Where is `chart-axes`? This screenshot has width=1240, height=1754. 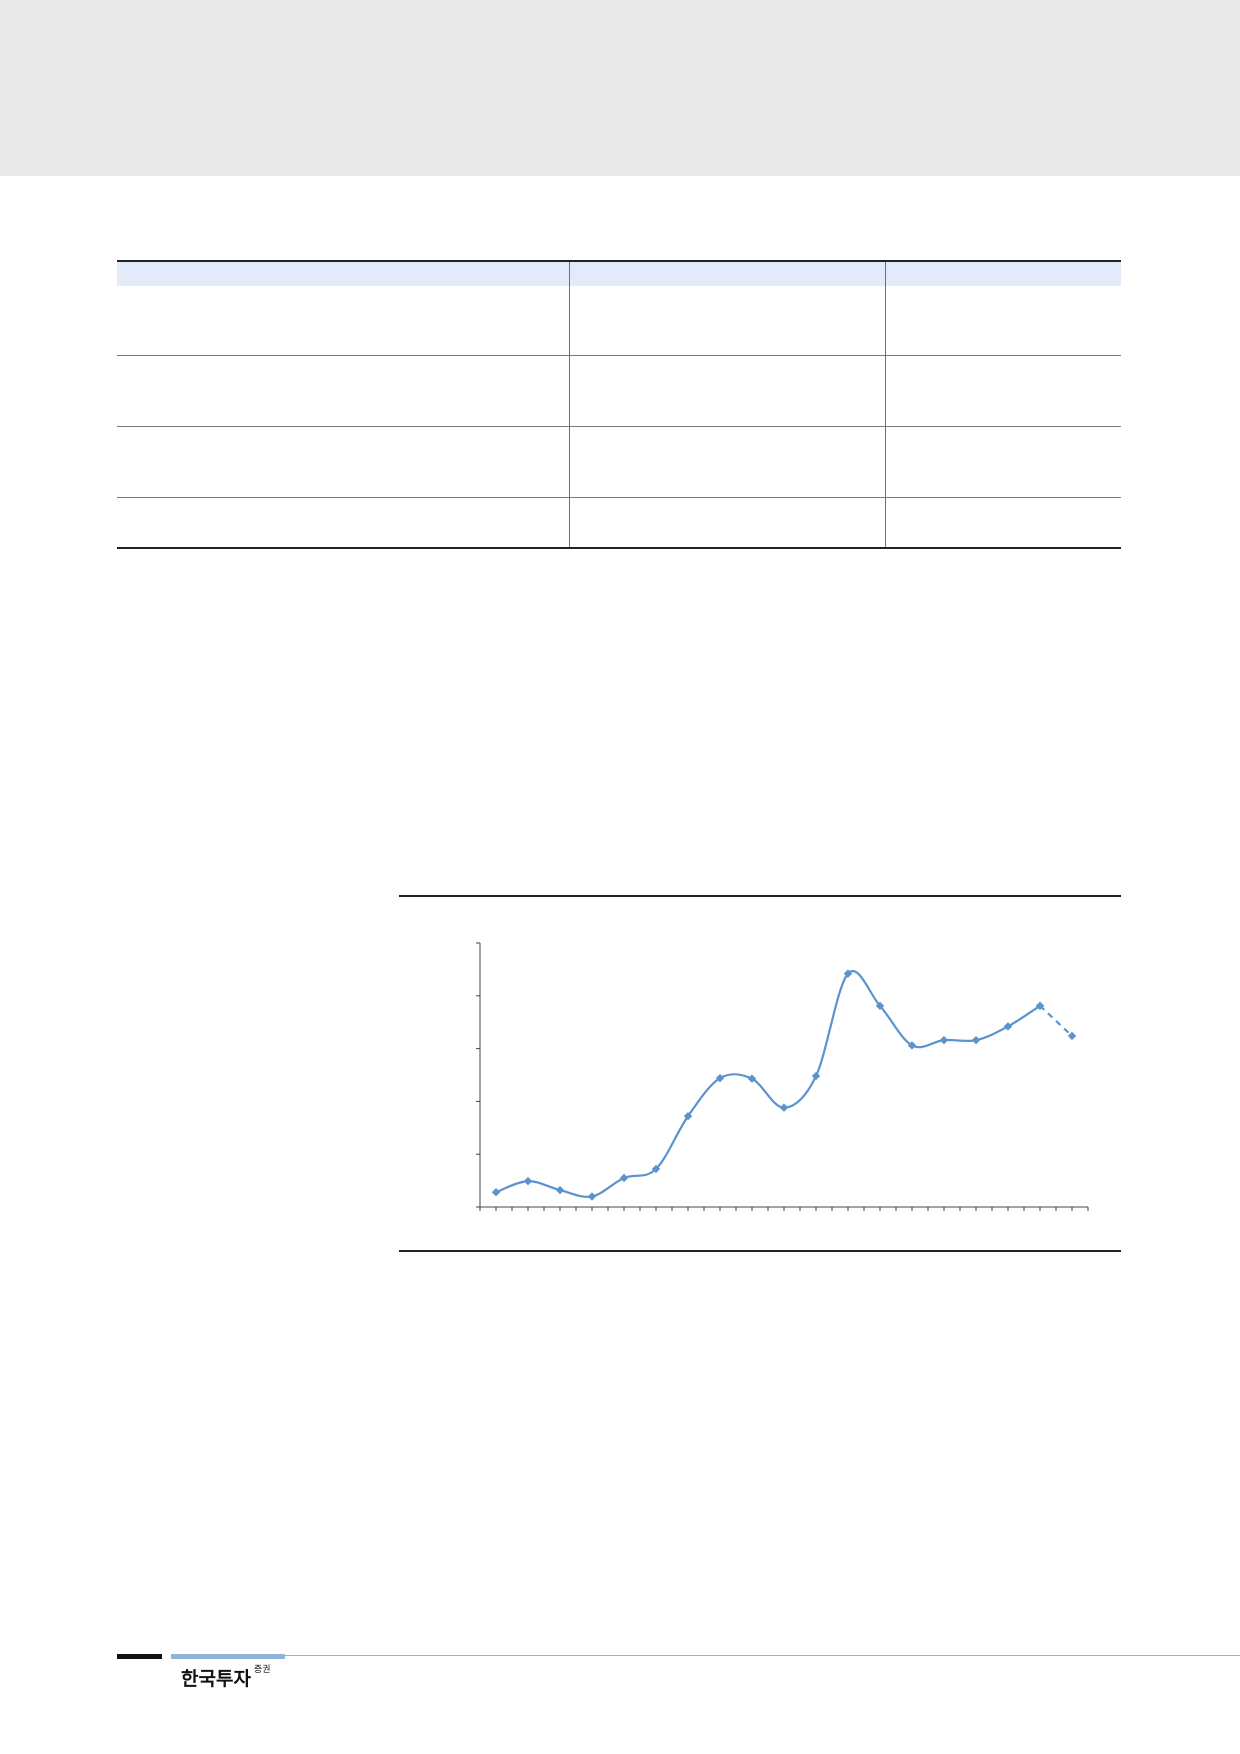
chart-axes is located at coordinates (782, 1076).